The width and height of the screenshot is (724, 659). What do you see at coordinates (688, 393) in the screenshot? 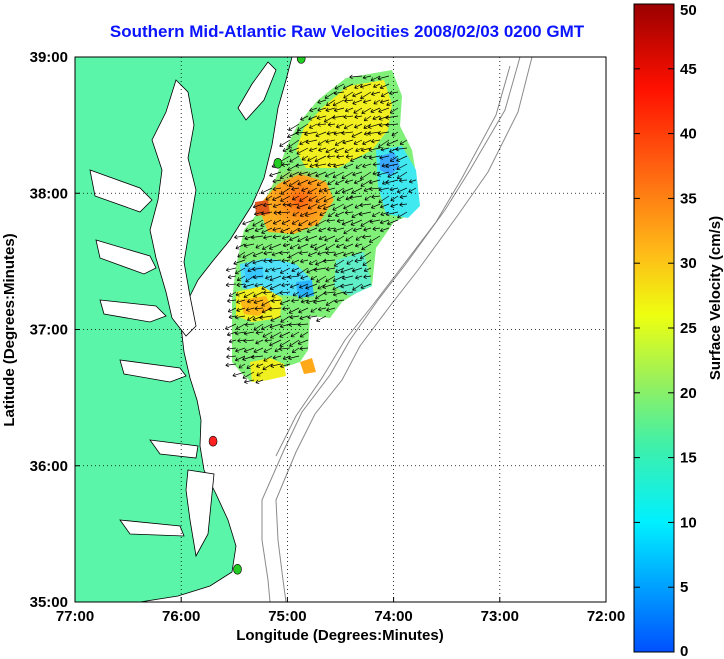
I see `colorbar-tick-label: 20` at bounding box center [688, 393].